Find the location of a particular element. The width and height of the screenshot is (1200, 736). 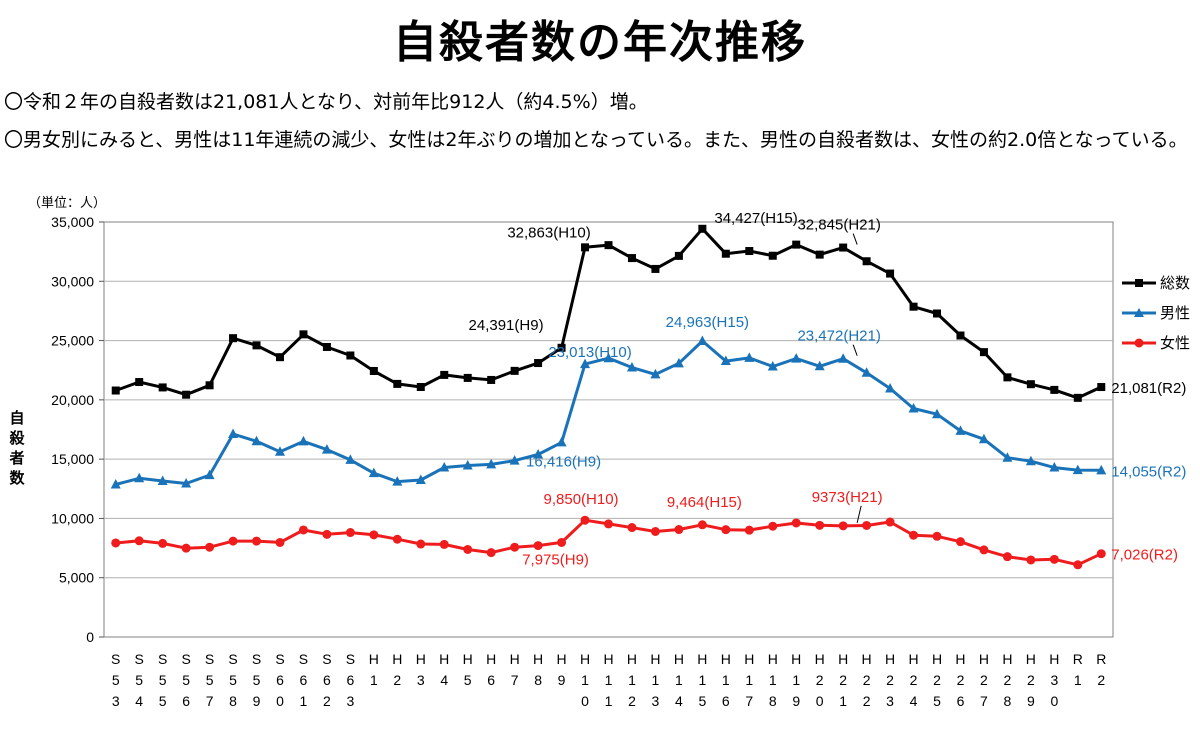

x-tick-label: S 6 3 is located at coordinates (350, 680).